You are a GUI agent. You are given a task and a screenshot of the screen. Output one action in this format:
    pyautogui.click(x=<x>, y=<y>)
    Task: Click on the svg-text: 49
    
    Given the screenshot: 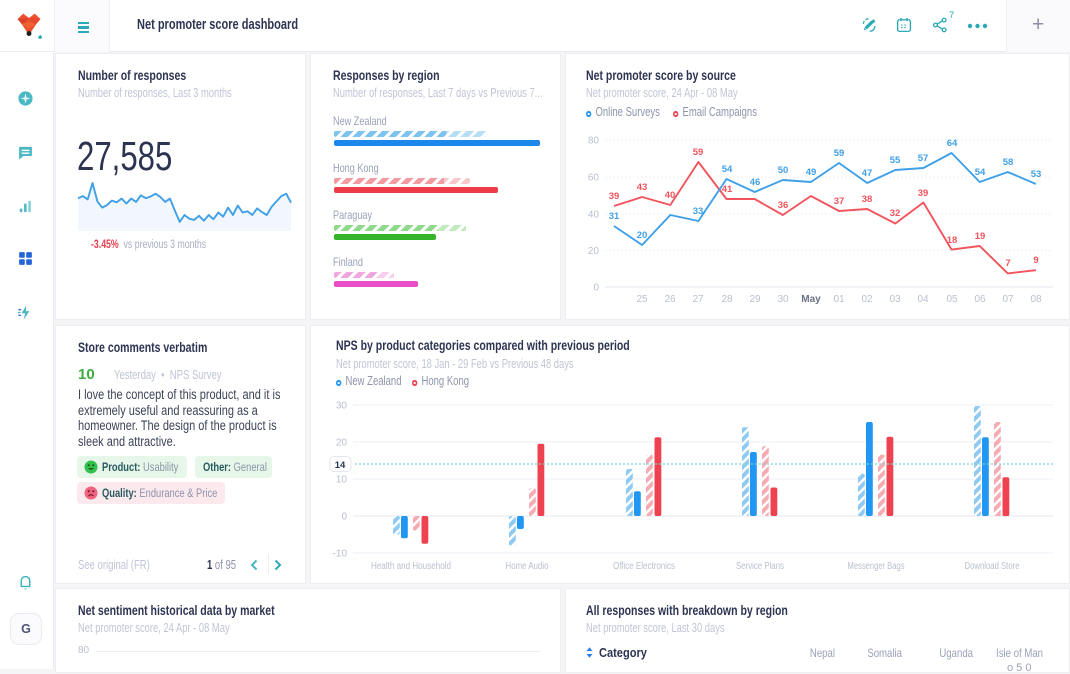 What is the action you would take?
    pyautogui.click(x=811, y=172)
    